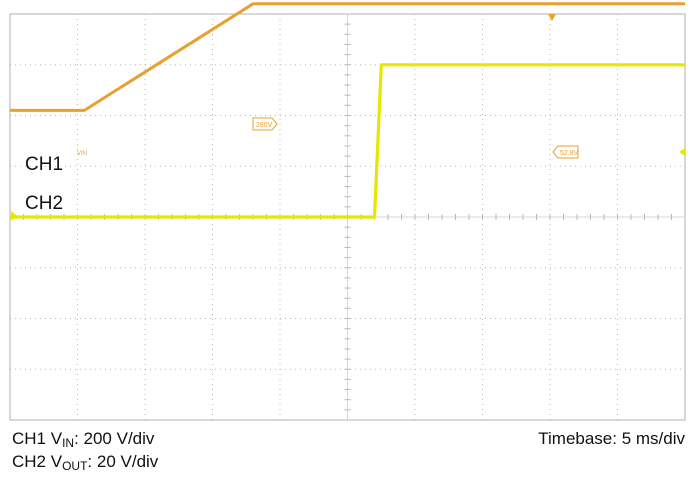 This screenshot has width=691, height=492. I want to click on ch1-trace-label: CH1, so click(44, 164).